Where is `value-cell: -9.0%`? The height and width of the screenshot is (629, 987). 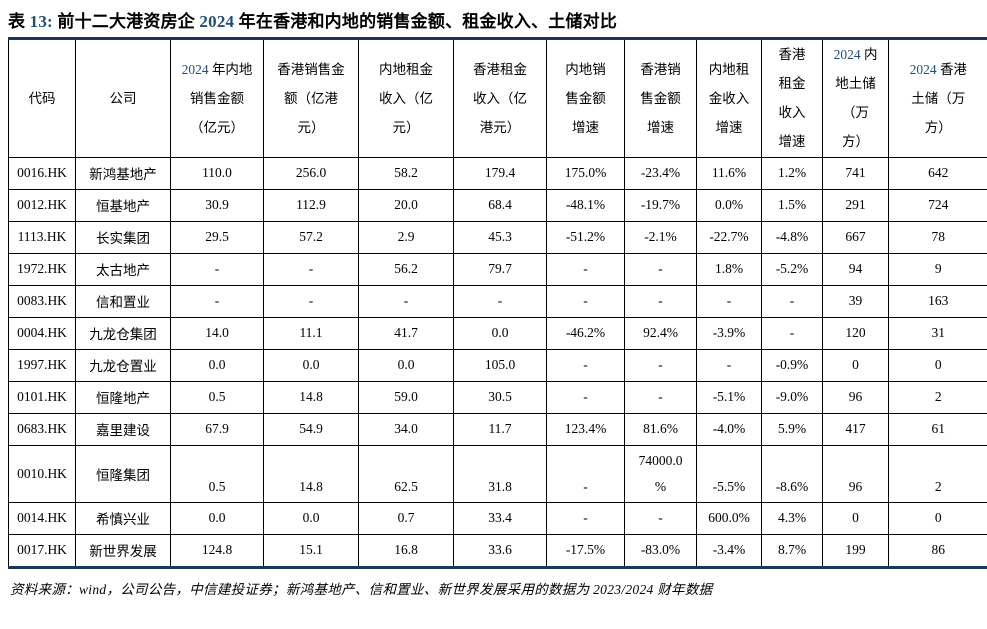
value-cell: -9.0% is located at coordinates (792, 397).